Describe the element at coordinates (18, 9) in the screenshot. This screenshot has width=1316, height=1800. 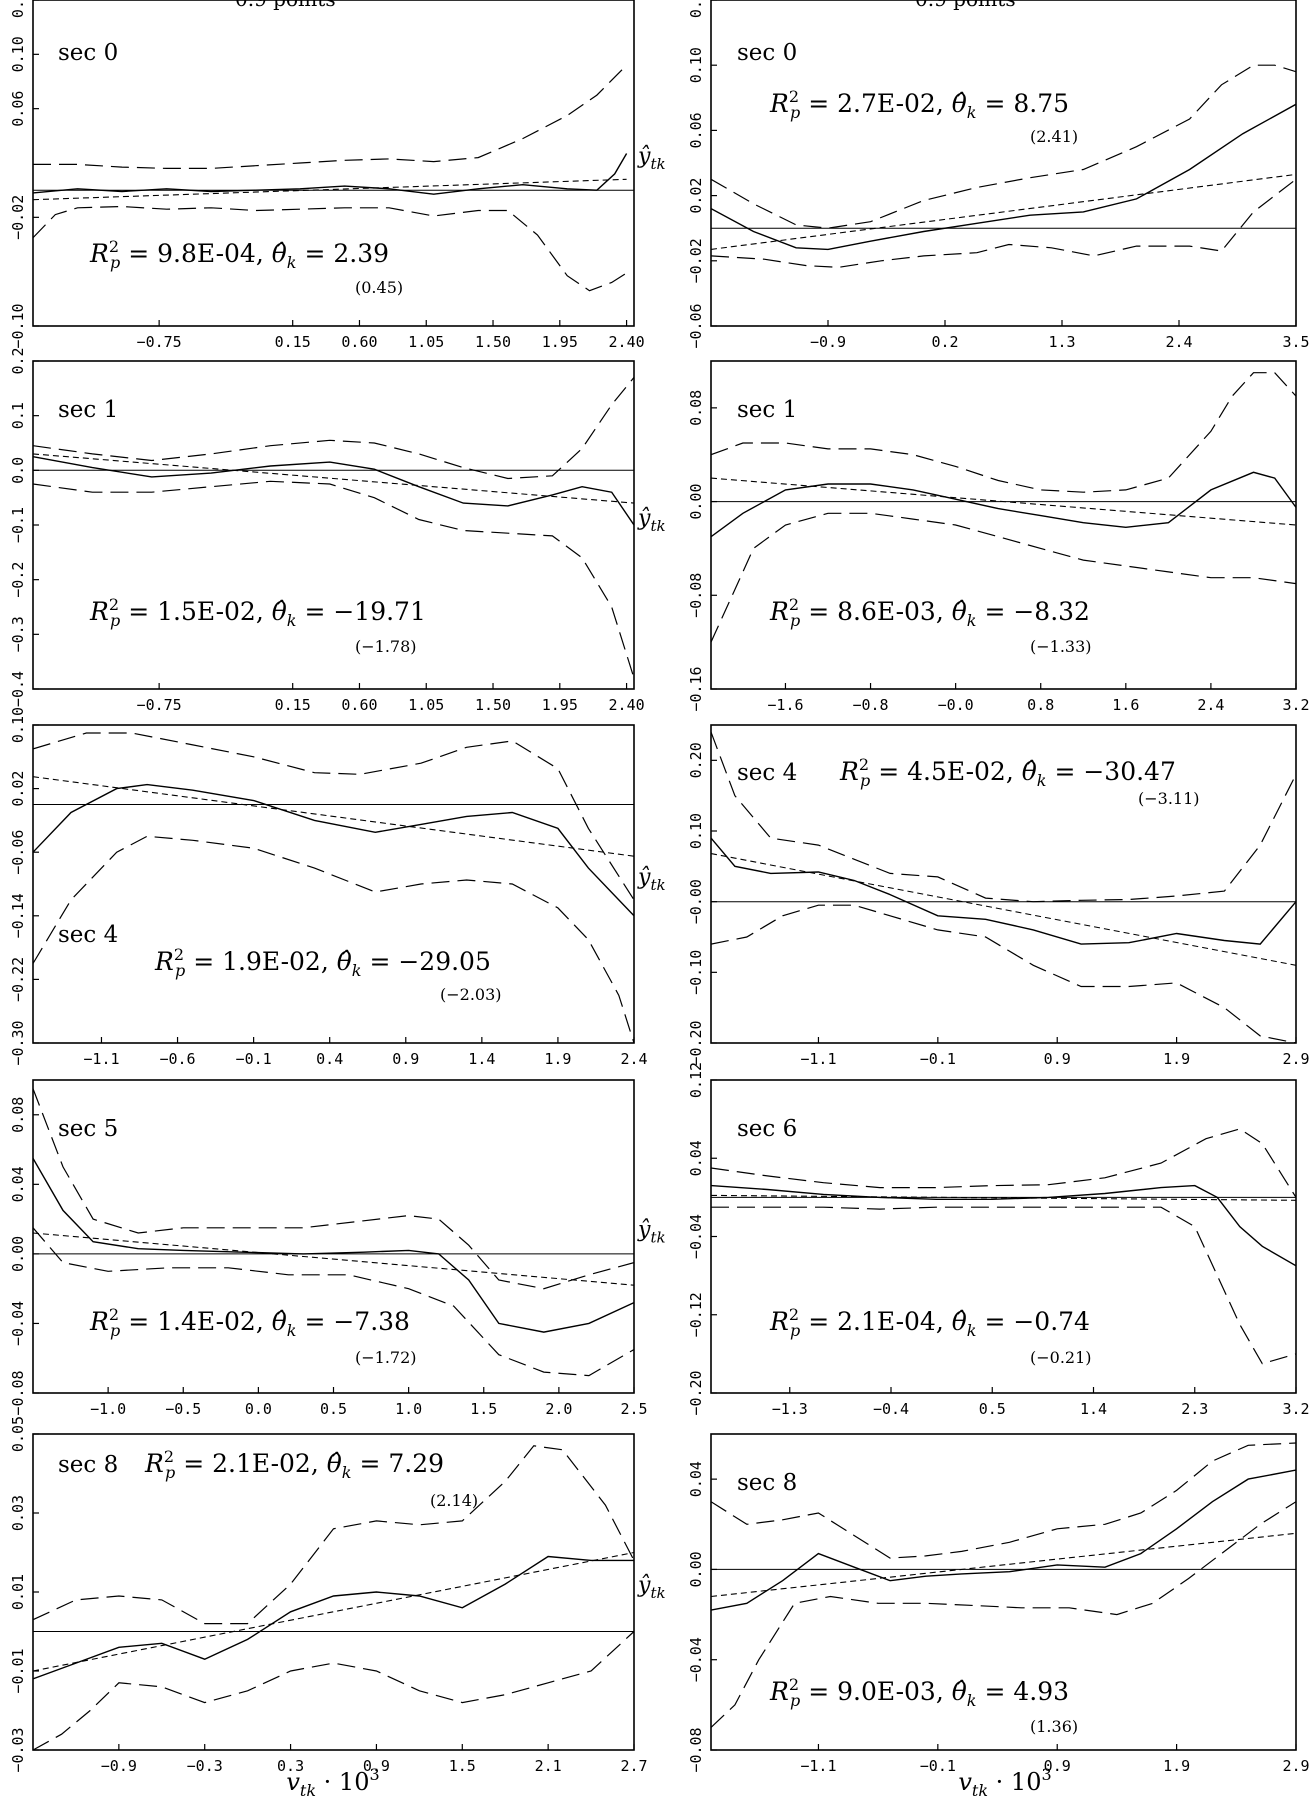
I see `y-tick-label: 0.14` at that location.